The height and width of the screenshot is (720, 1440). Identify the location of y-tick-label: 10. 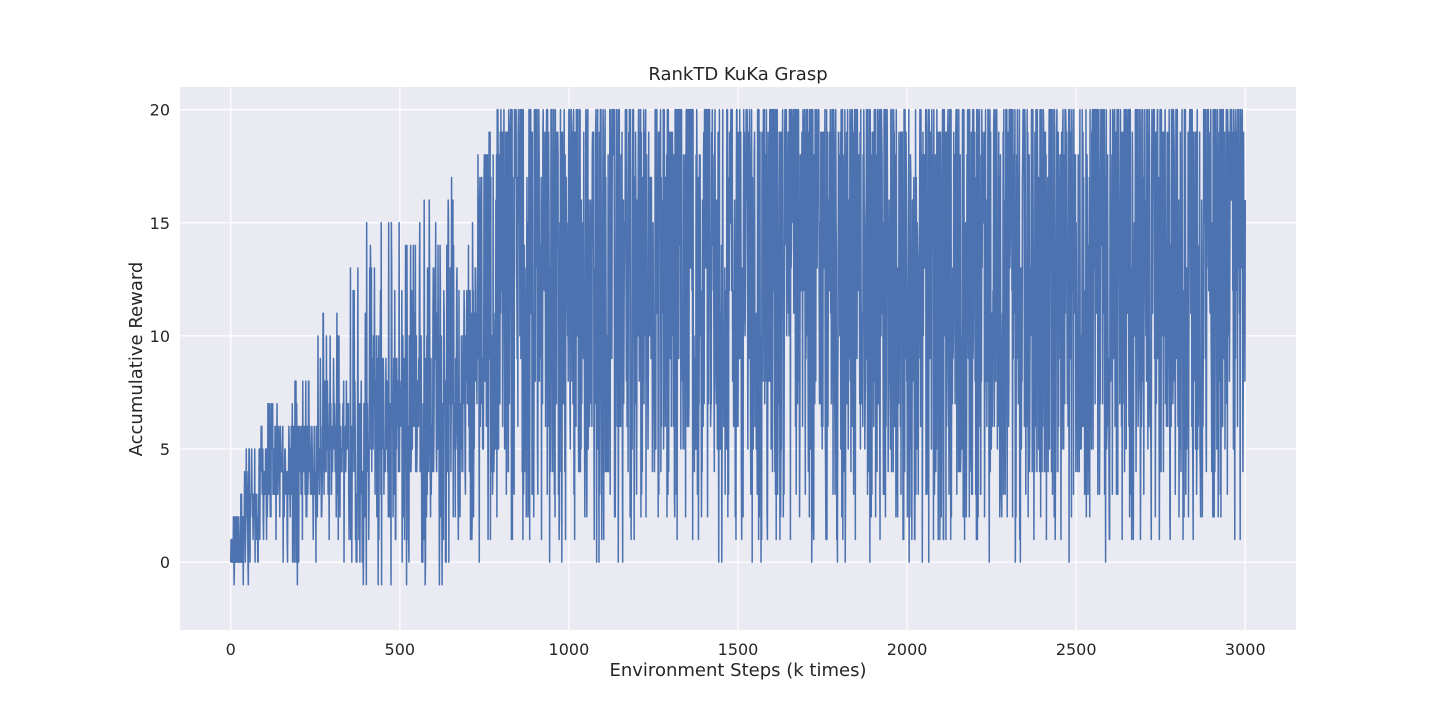
(160, 336).